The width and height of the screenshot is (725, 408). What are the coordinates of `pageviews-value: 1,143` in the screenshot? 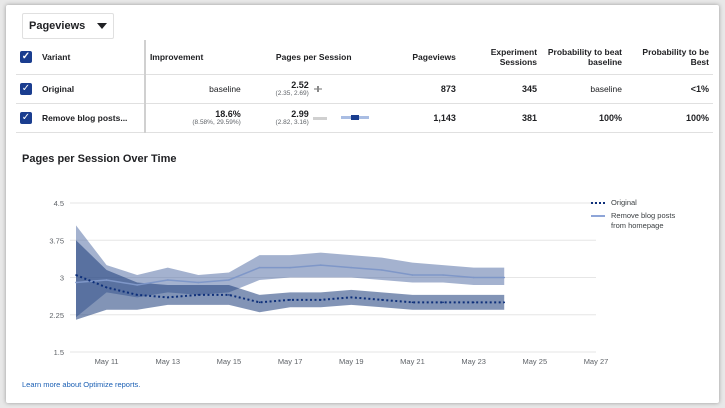 It's located at (444, 117).